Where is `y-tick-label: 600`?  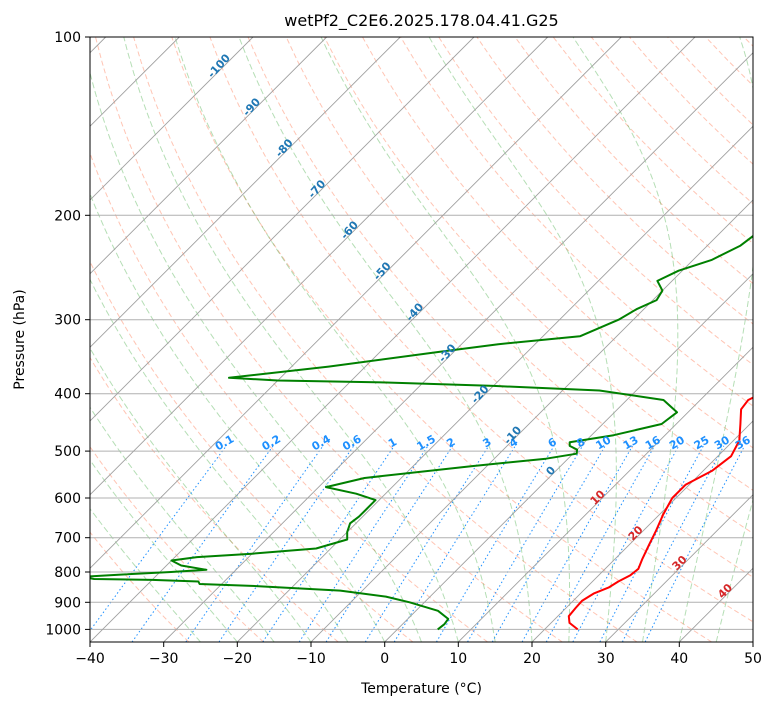
y-tick-label: 600 is located at coordinates (67, 499).